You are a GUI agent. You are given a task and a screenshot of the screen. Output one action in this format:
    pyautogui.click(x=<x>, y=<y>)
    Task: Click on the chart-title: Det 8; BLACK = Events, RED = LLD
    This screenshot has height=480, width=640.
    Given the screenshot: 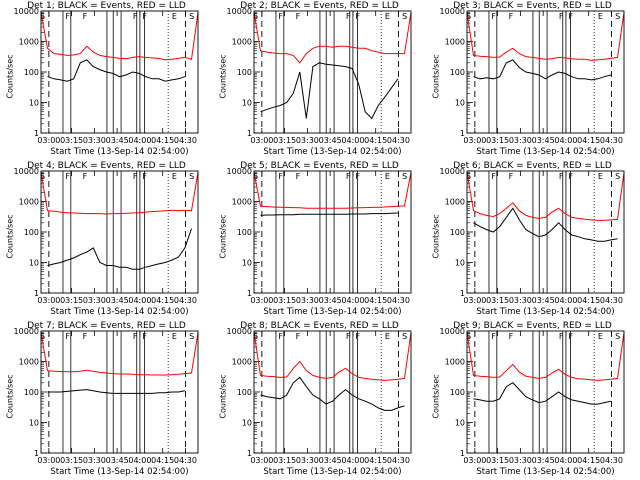 What is the action you would take?
    pyautogui.click(x=319, y=326)
    